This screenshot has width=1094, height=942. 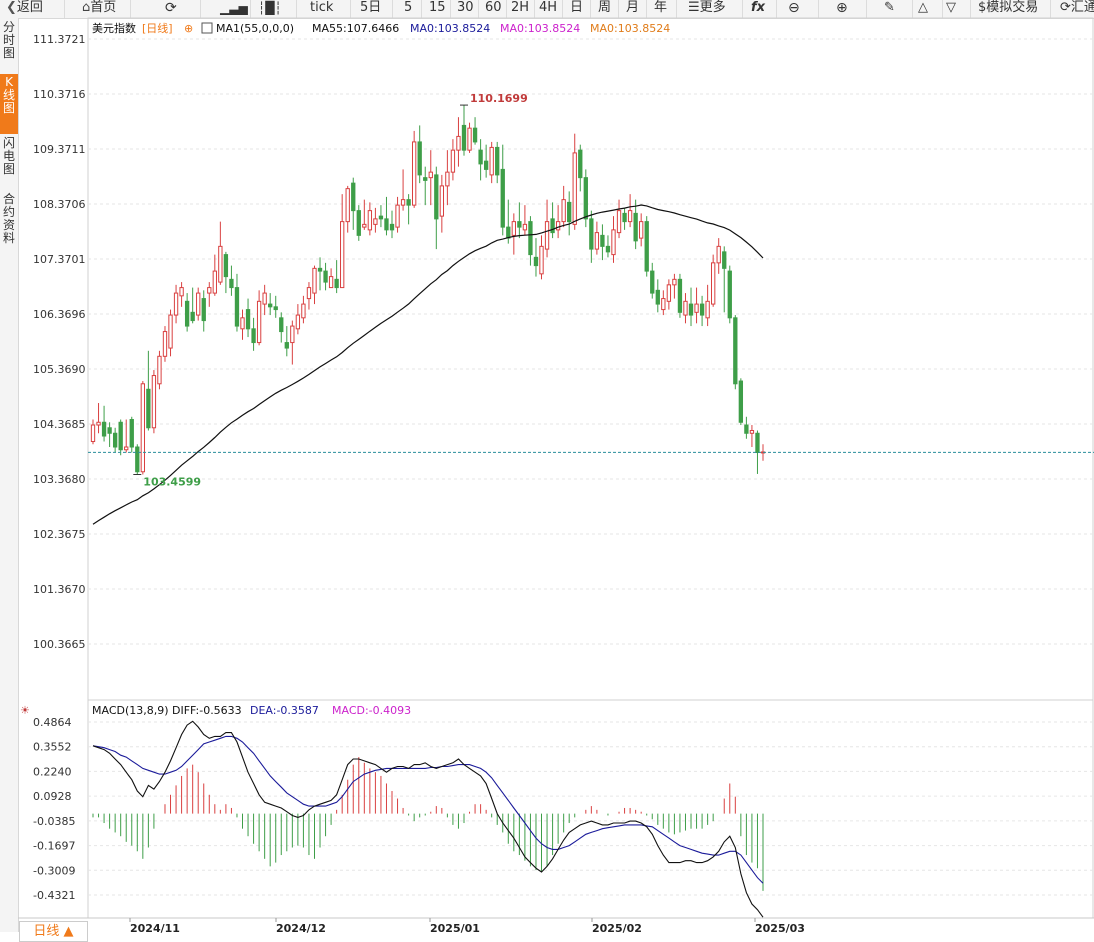 I want to click on bar-chart-icon: ▁▃▅, so click(x=234, y=8).